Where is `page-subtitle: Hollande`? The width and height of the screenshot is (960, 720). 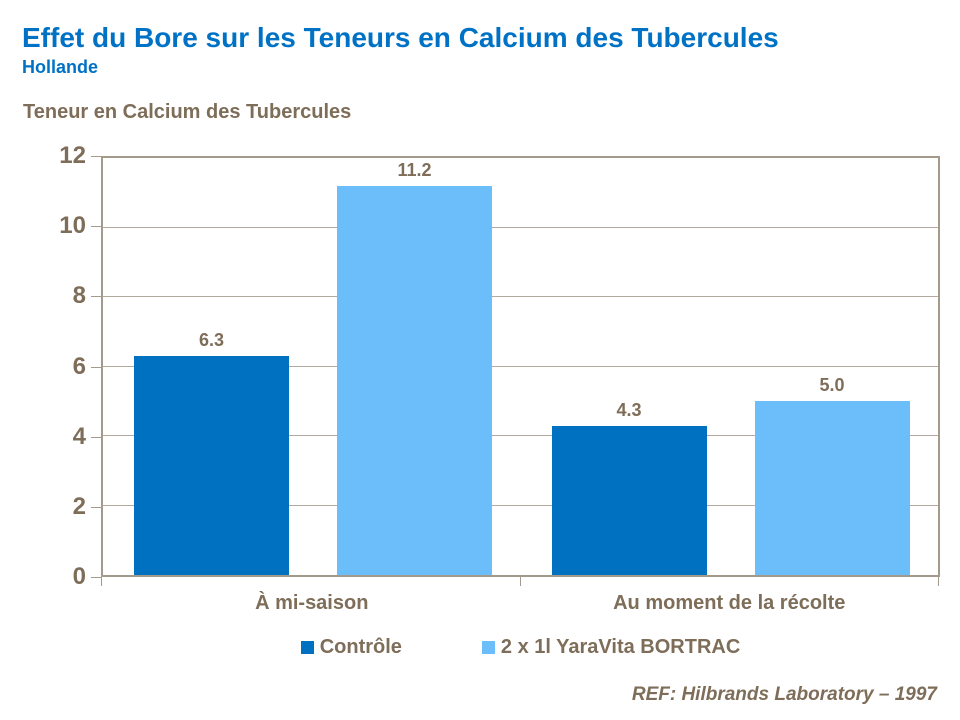
page-subtitle: Hollande is located at coordinates (60, 67).